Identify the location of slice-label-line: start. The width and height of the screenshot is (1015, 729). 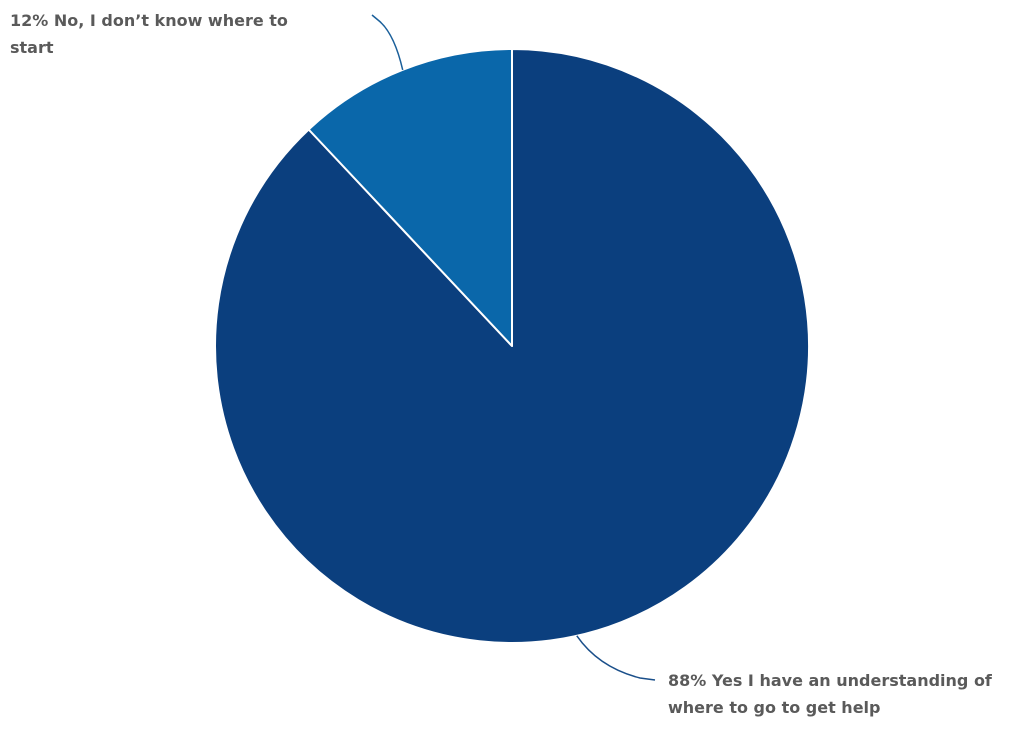
(32, 47).